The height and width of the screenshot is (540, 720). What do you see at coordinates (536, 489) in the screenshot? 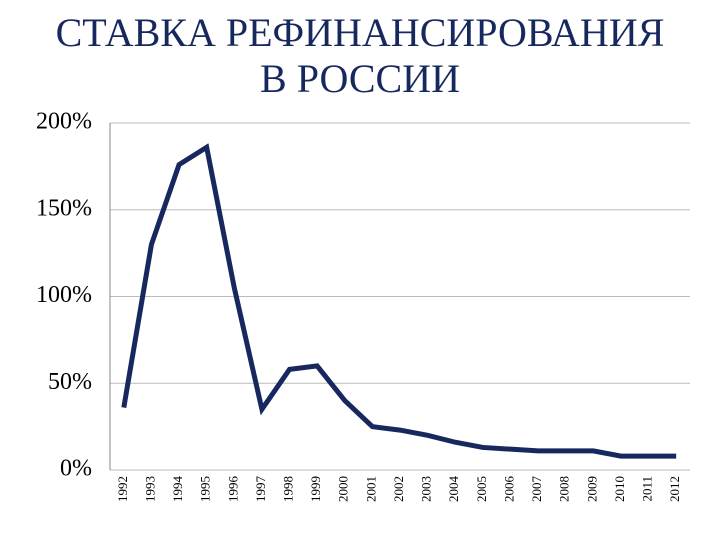
I see `x-tick-label: 2007` at bounding box center [536, 489].